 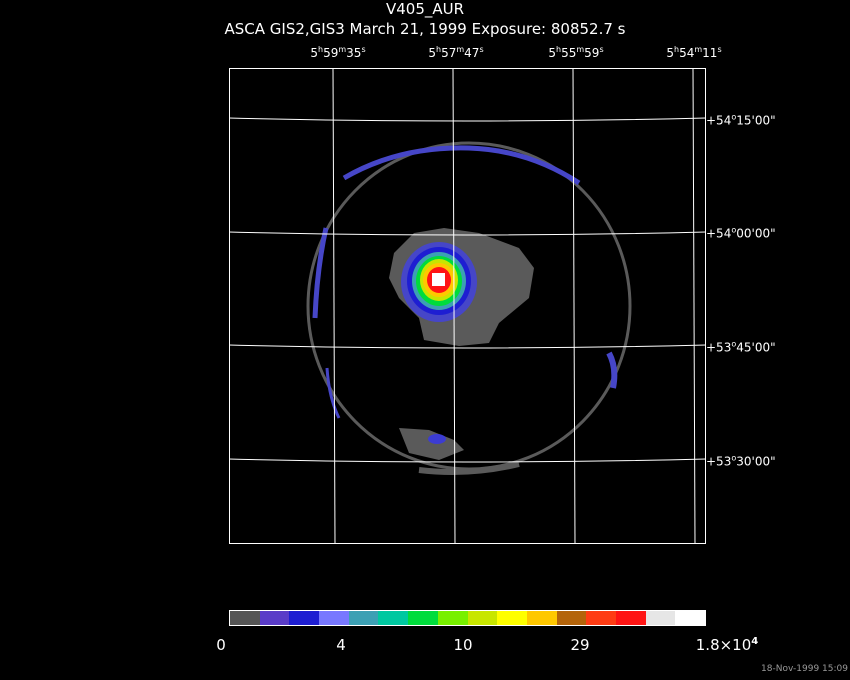 What do you see at coordinates (456, 52) in the screenshot?
I see `ra-label-2: 5h57m47s` at bounding box center [456, 52].